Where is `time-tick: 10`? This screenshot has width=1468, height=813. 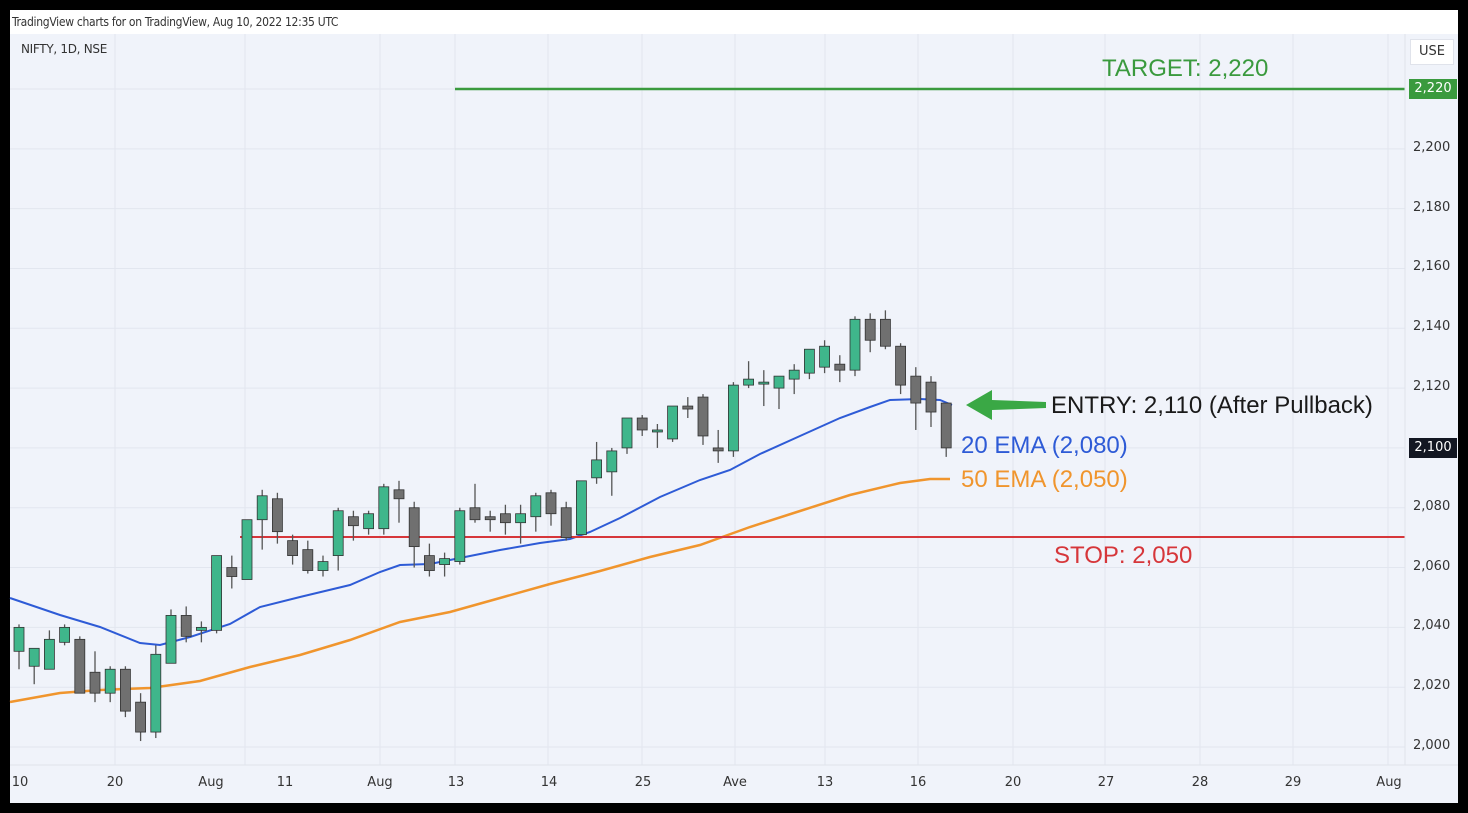
time-tick: 10 is located at coordinates (20, 782).